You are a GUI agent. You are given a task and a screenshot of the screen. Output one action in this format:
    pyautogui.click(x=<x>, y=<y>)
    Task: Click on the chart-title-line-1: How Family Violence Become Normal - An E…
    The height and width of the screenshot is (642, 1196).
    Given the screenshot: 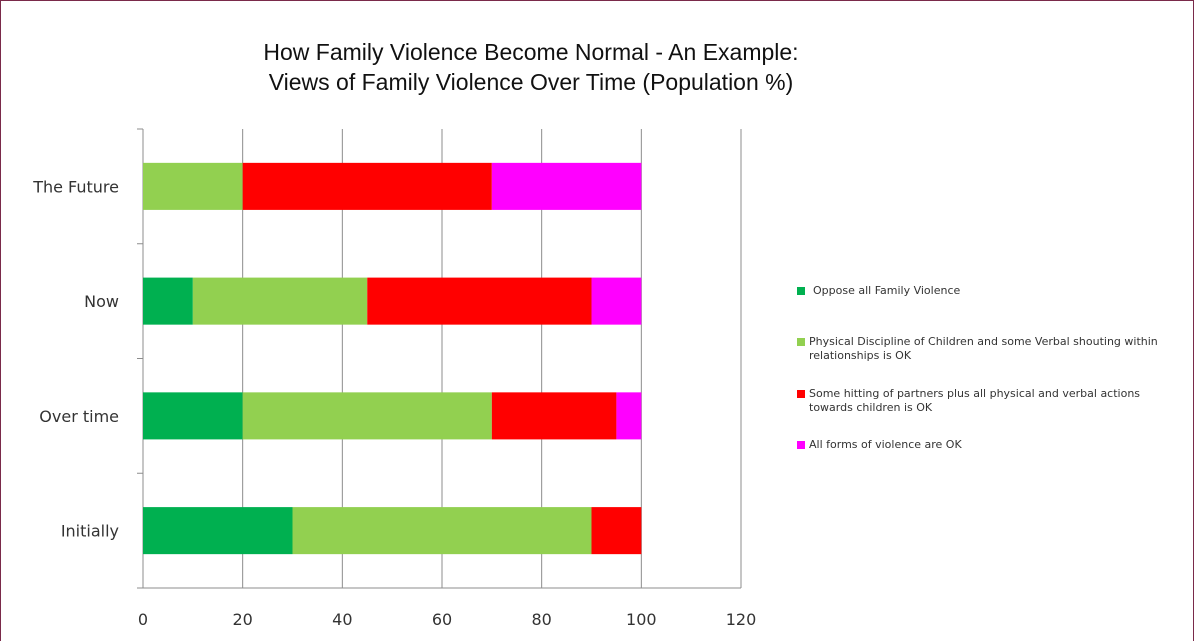 What is the action you would take?
    pyautogui.click(x=531, y=52)
    